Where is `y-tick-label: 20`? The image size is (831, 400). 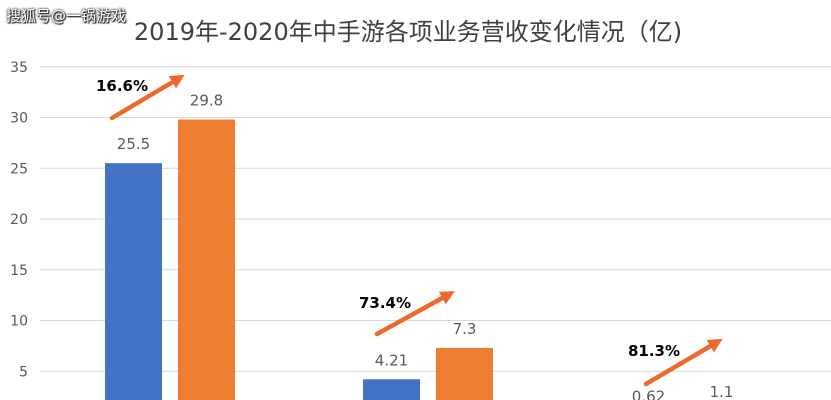
y-tick-label: 20 is located at coordinates (19, 220).